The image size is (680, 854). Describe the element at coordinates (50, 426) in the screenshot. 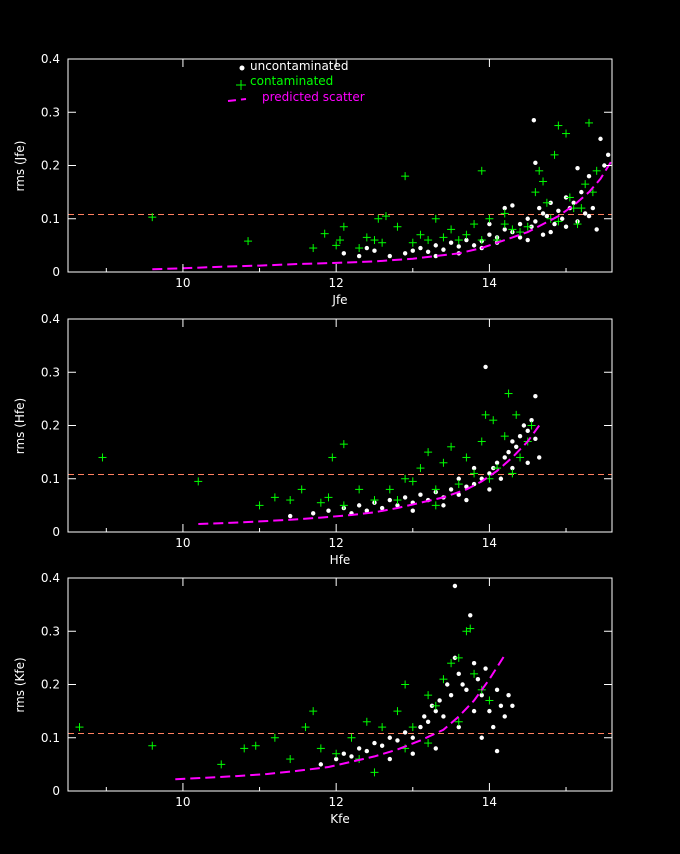

I see `panel-hfe-ytick-label: 0.2` at that location.